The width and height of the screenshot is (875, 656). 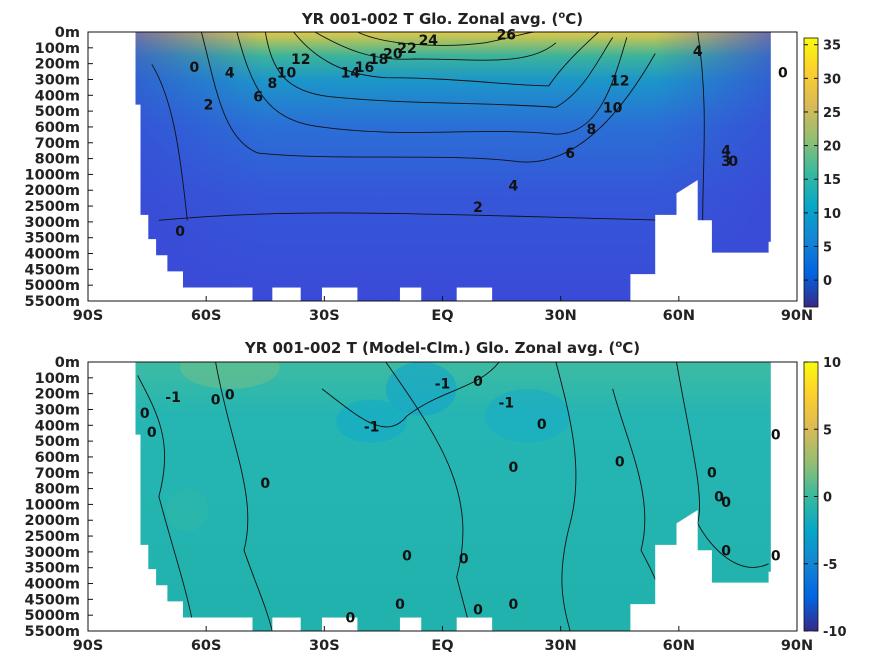 What do you see at coordinates (57, 160) in the screenshot?
I see `y-tick-label: 800m` at bounding box center [57, 160].